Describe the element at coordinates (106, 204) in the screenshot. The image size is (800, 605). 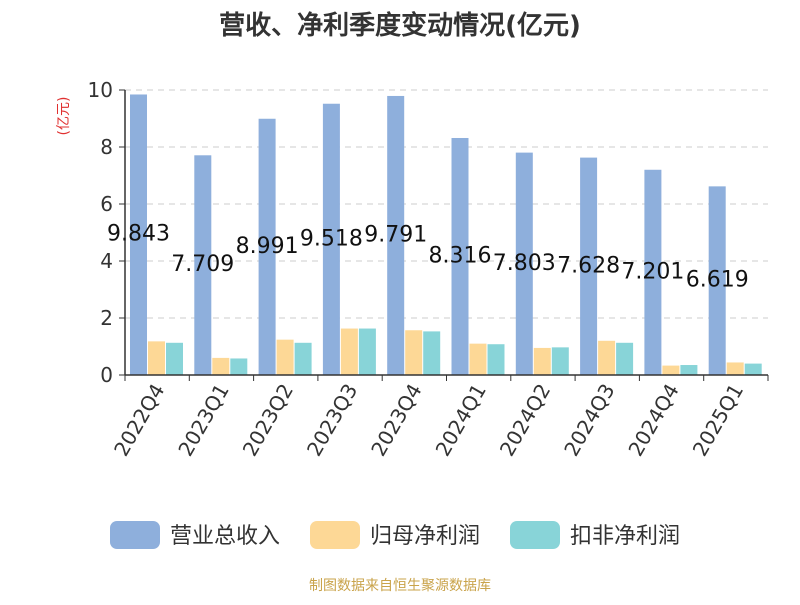
I see `y-tick-label: 6` at that location.